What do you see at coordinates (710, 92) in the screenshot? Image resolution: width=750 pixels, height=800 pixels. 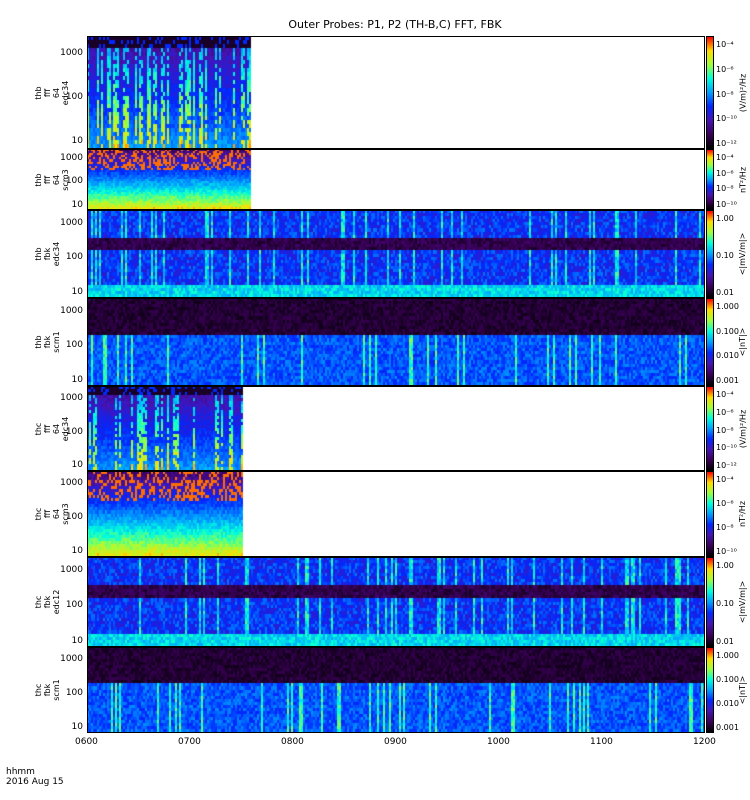 I see `panel-1-colorbar` at bounding box center [710, 92].